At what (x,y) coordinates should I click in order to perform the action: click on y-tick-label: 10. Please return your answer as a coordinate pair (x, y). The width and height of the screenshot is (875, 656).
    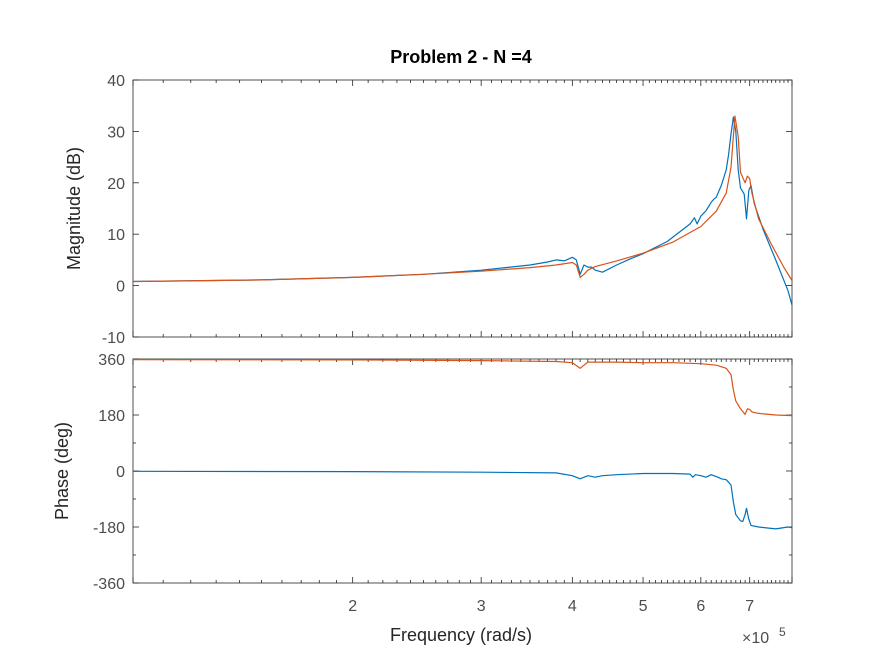
    Looking at the image, I should click on (116, 235).